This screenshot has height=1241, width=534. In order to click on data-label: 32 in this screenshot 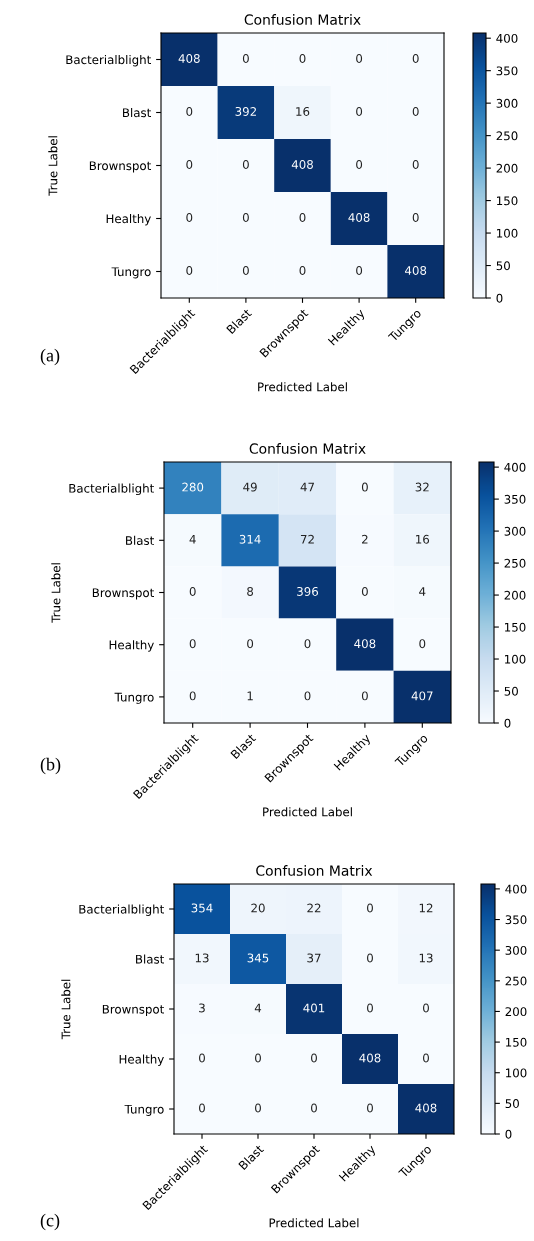, I will do `click(422, 487)`.